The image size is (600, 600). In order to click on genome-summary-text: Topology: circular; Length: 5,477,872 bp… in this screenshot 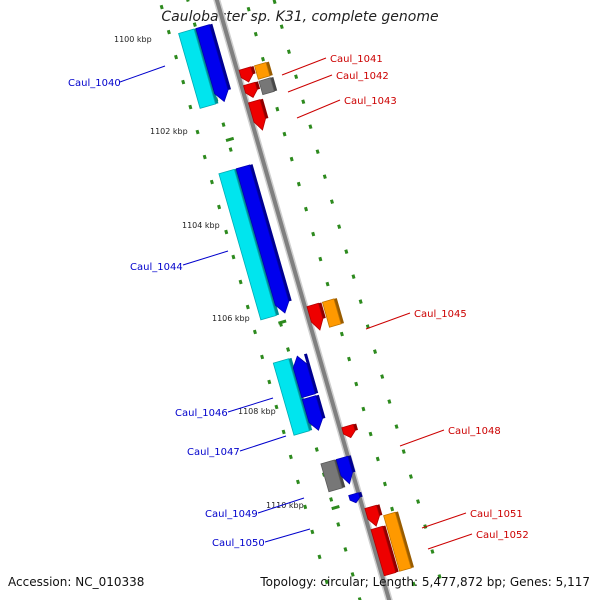, I will do `click(425, 582)`.